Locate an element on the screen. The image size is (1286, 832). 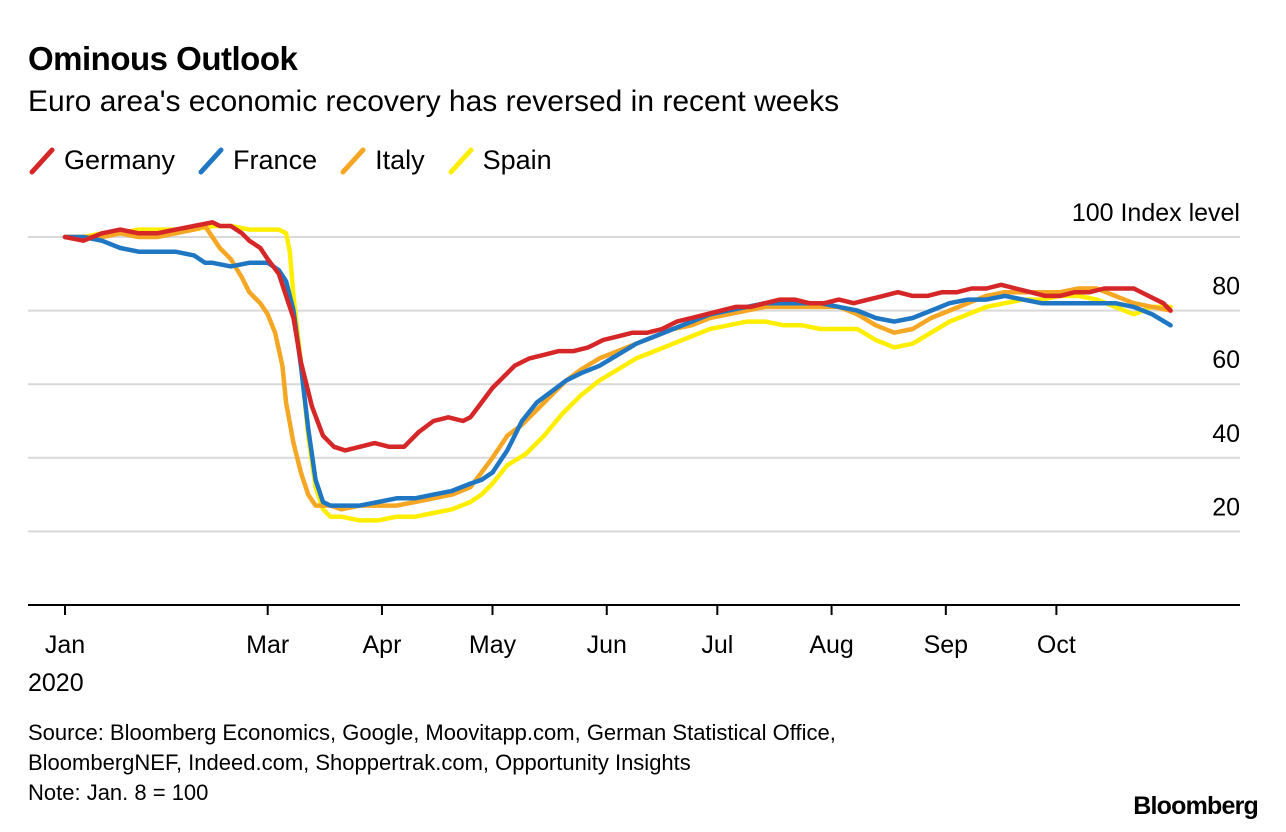
legend-item-italy: Italy is located at coordinates (382, 160).